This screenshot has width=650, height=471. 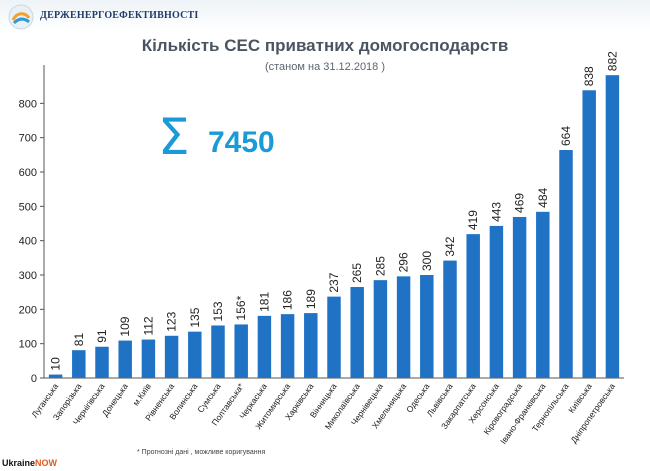 I want to click on category-label: м.Київ, so click(x=142, y=394).